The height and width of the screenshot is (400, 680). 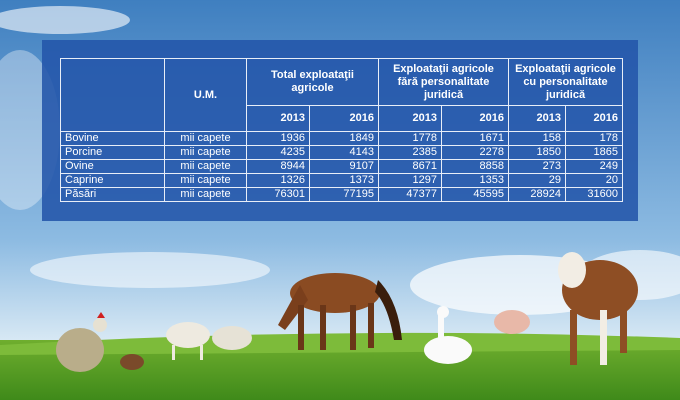 What do you see at coordinates (278, 138) in the screenshot?
I see `value-cell: 1936` at bounding box center [278, 138].